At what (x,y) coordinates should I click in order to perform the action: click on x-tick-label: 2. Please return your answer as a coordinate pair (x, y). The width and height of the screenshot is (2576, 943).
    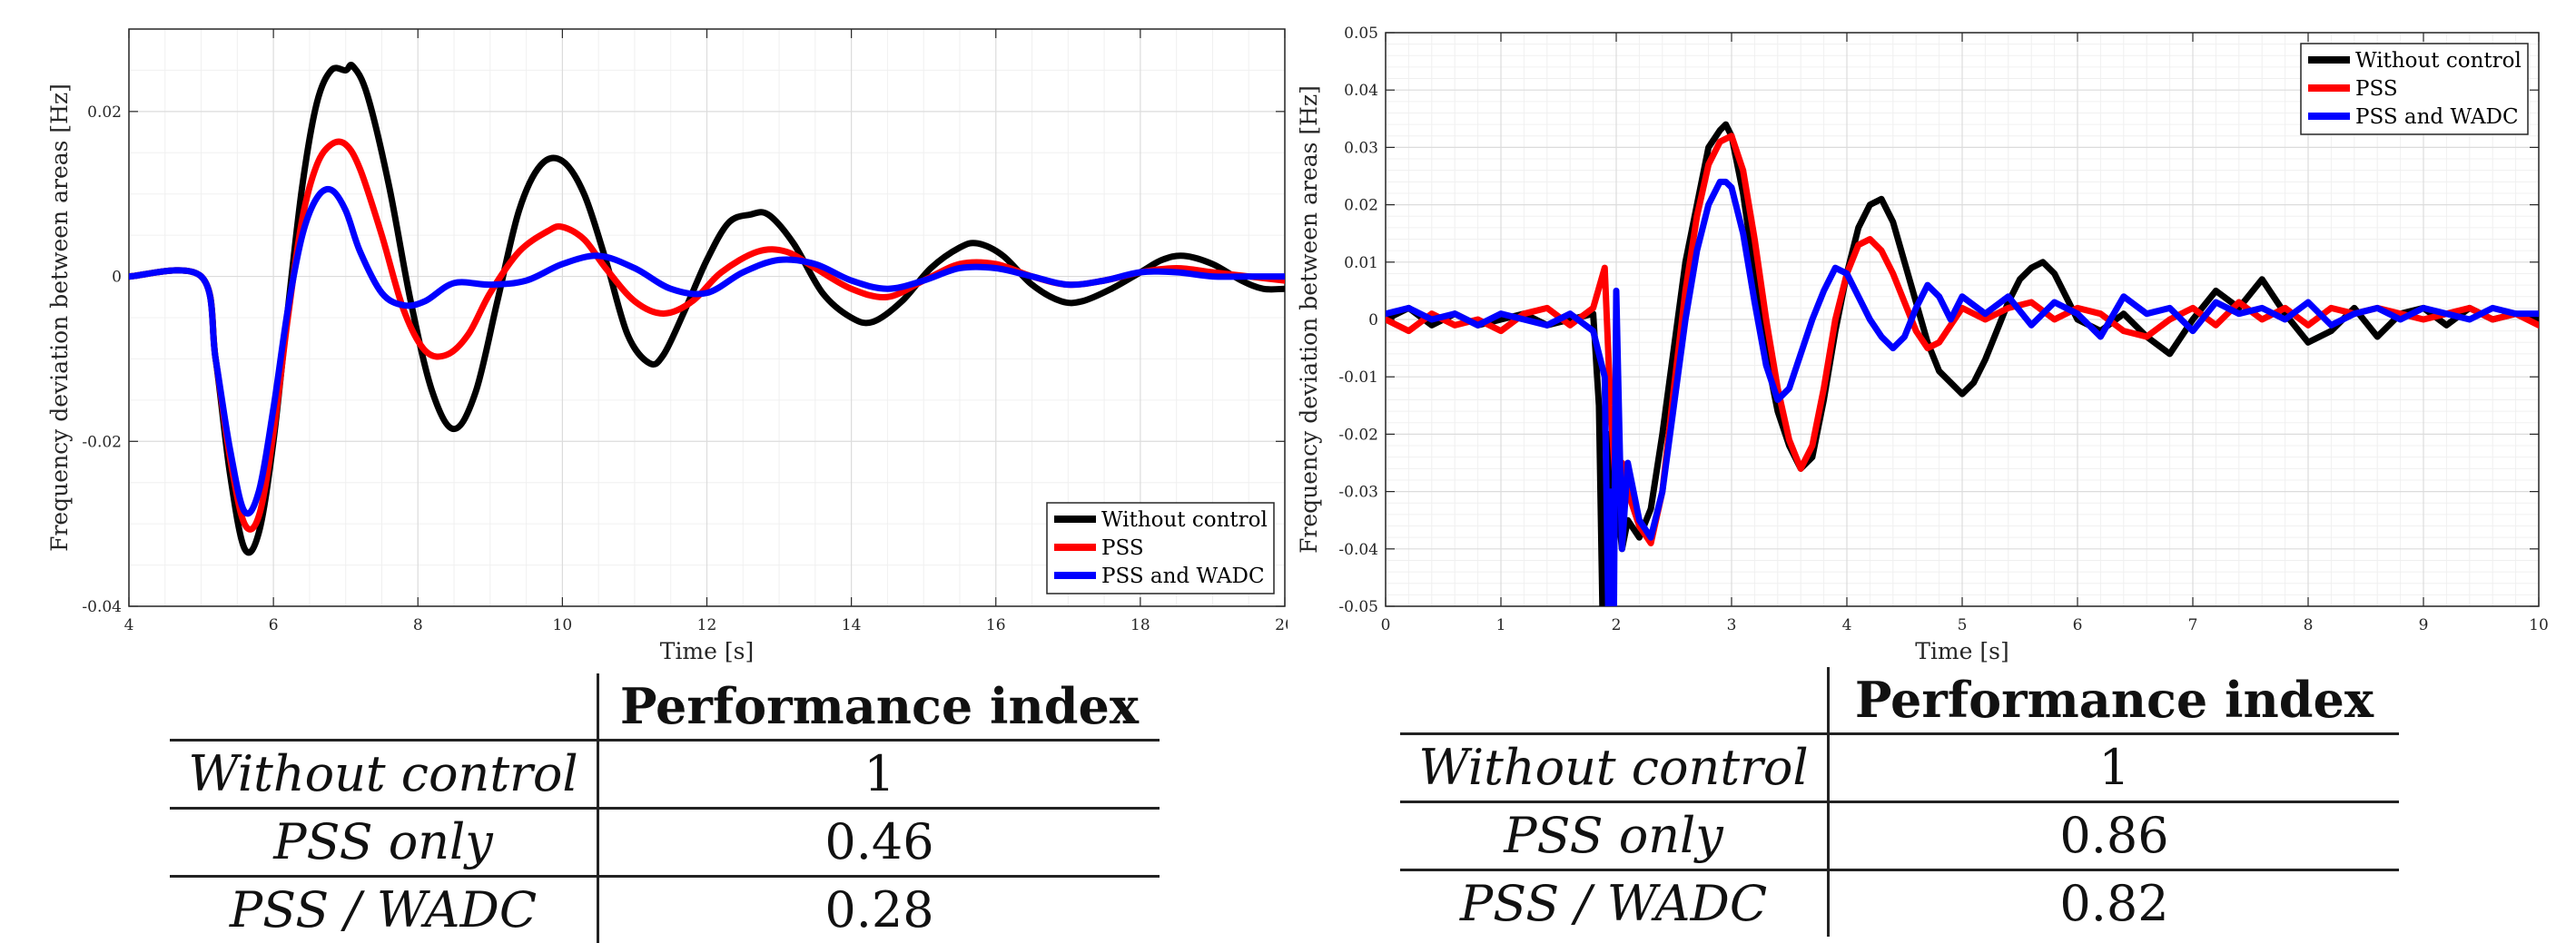
    Looking at the image, I should click on (1617, 625).